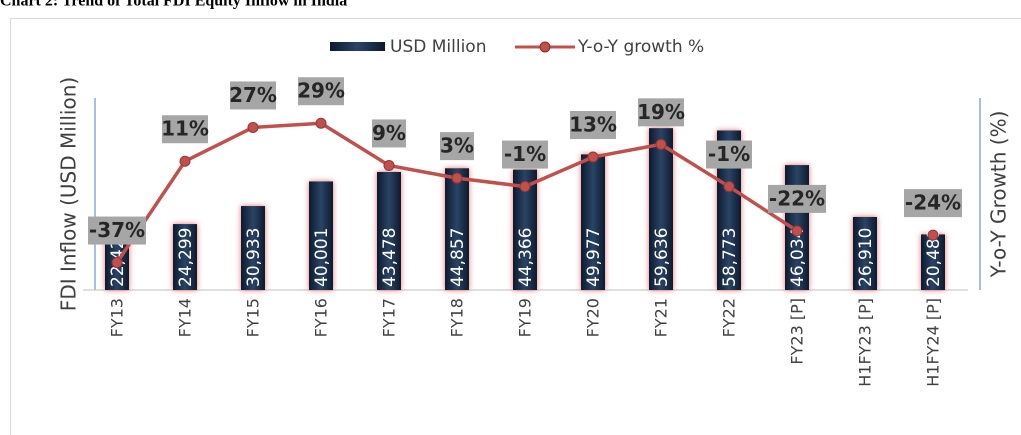  Describe the element at coordinates (797, 331) in the screenshot. I see `x-tick-label: FY23 [P]` at that location.